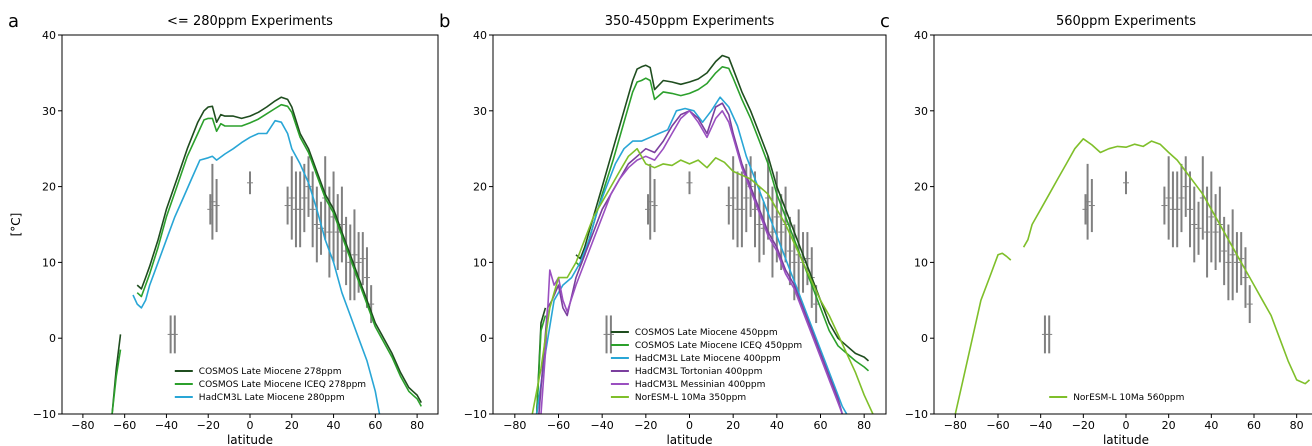 The image size is (1312, 446). Describe the element at coordinates (250, 21) in the screenshot. I see `chart-title: <= 280ppm Experiments` at that location.